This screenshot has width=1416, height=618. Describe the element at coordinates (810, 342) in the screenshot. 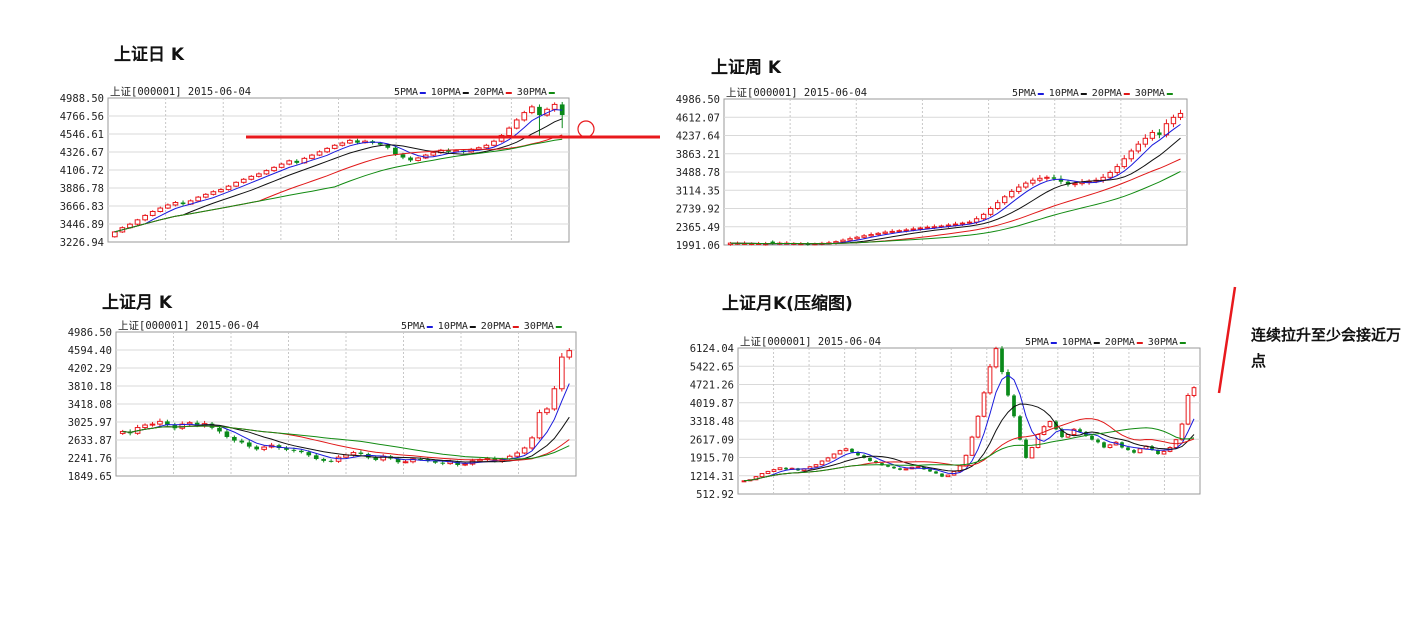

I see `compressed-chart-header: 上证[000001] 2015-06-04` at that location.